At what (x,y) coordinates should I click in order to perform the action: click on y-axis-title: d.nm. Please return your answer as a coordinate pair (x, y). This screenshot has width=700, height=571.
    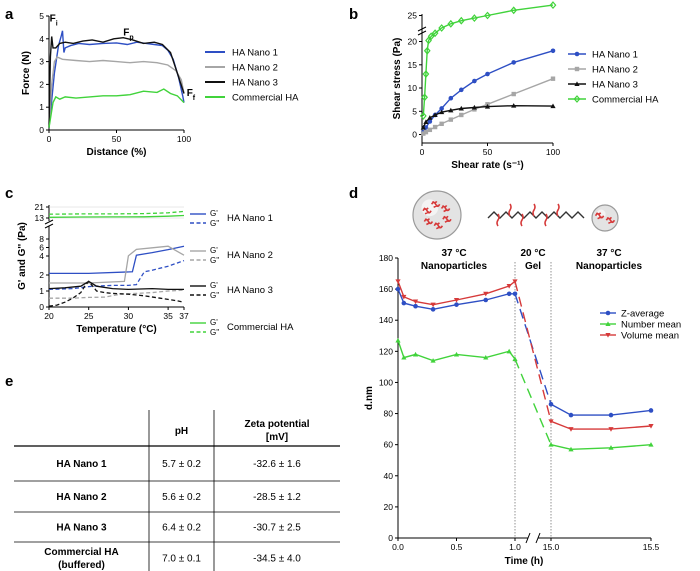
    Looking at the image, I should click on (369, 398).